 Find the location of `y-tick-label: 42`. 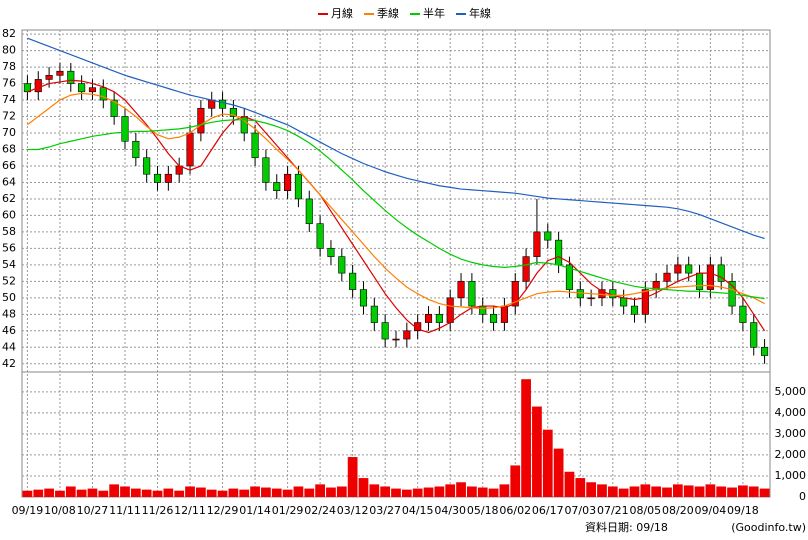

y-tick-label: 42 is located at coordinates (9, 363).